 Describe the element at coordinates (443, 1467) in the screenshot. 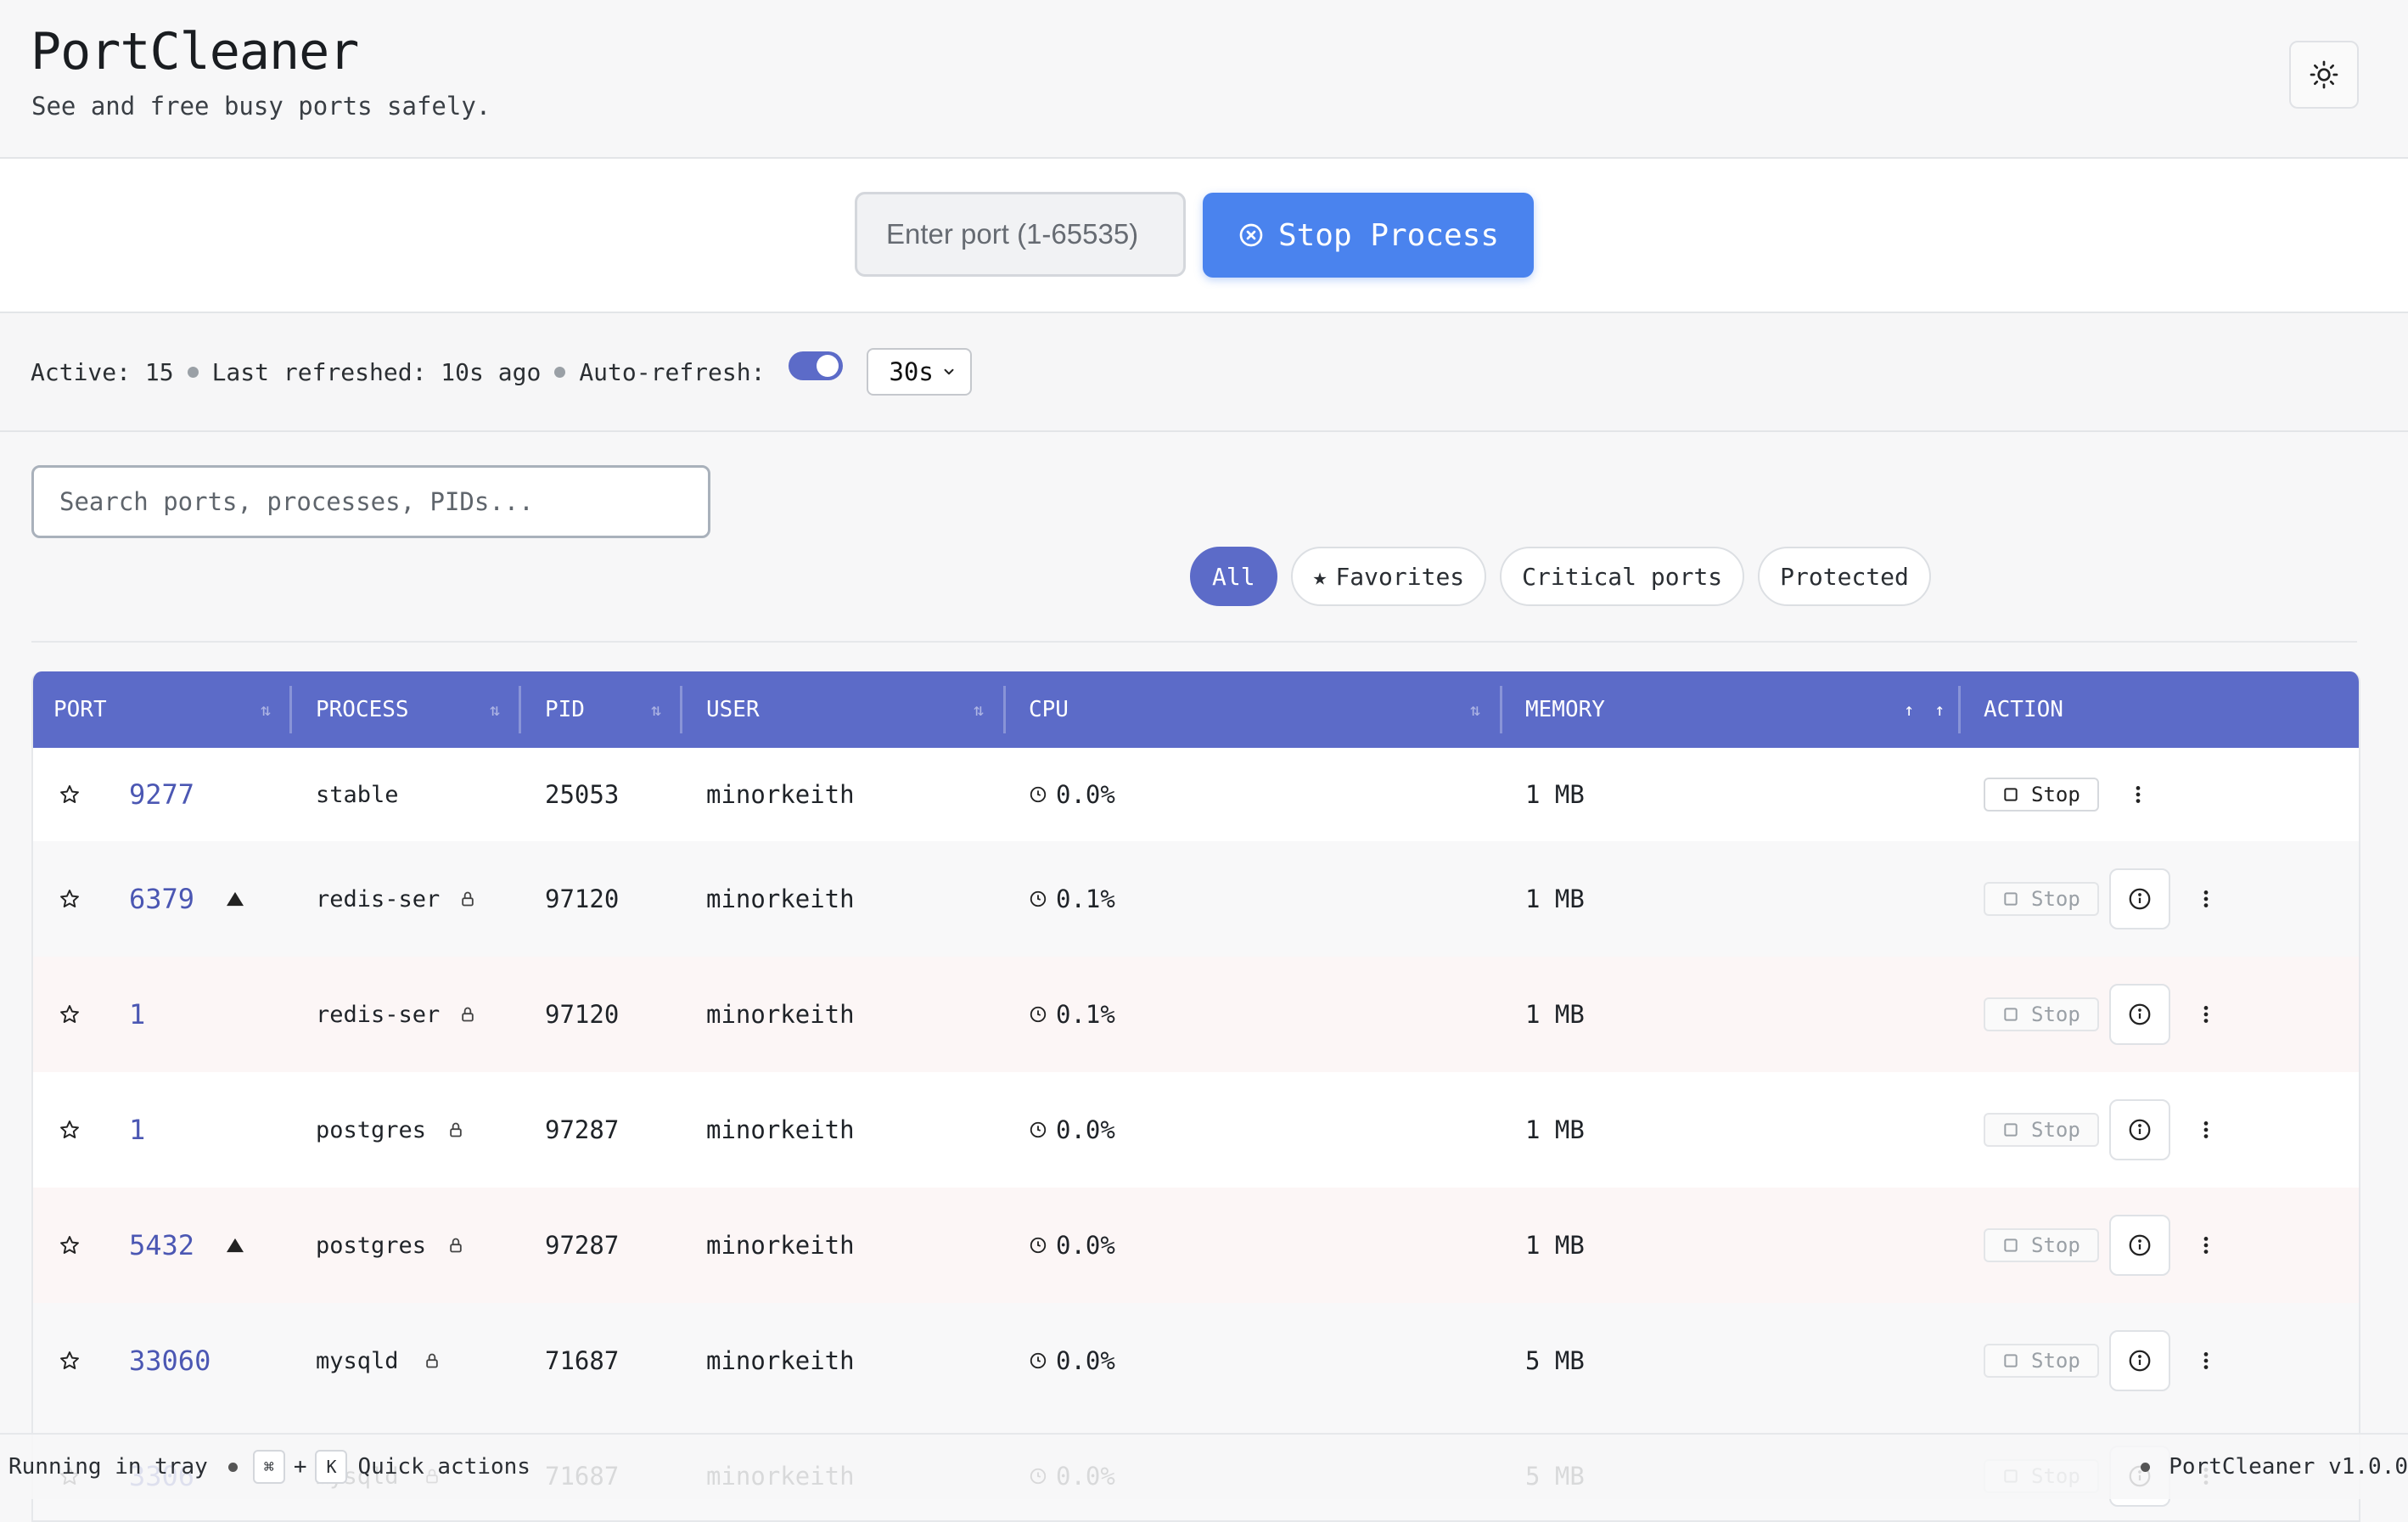

I see `quick-actions-label: Quick actions` at that location.